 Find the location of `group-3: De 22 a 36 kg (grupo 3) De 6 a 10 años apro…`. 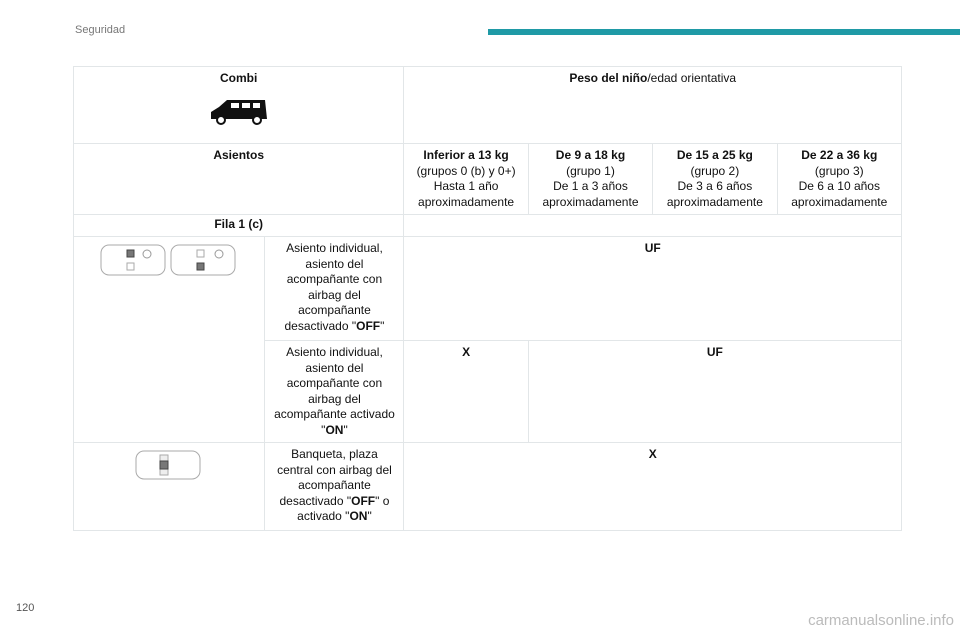

group-3: De 22 a 36 kg (grupo 3) De 6 a 10 años apro… is located at coordinates (839, 179).